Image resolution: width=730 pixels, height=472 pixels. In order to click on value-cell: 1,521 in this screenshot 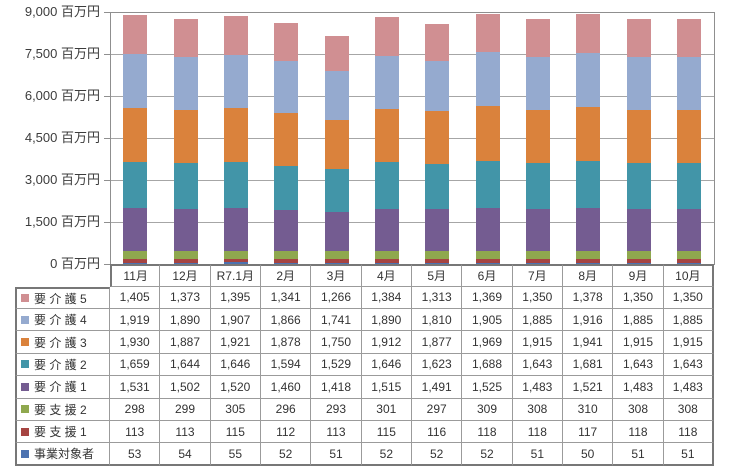, I will do `click(588, 387)`.